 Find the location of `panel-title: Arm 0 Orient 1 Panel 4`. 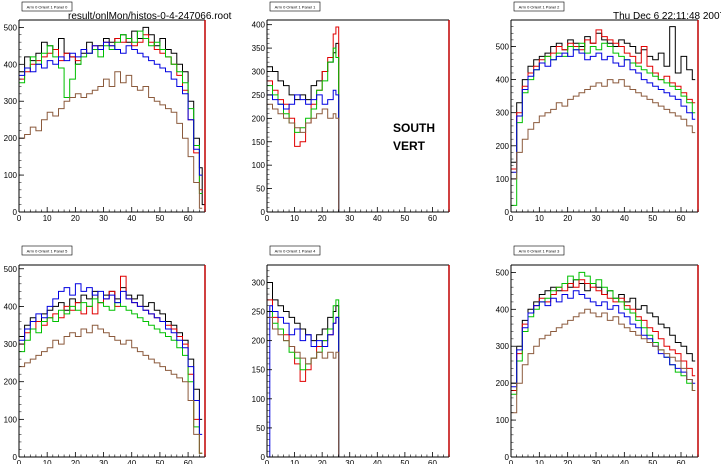

panel-title: Arm 0 Orient 1 Panel 4 is located at coordinates (295, 251).